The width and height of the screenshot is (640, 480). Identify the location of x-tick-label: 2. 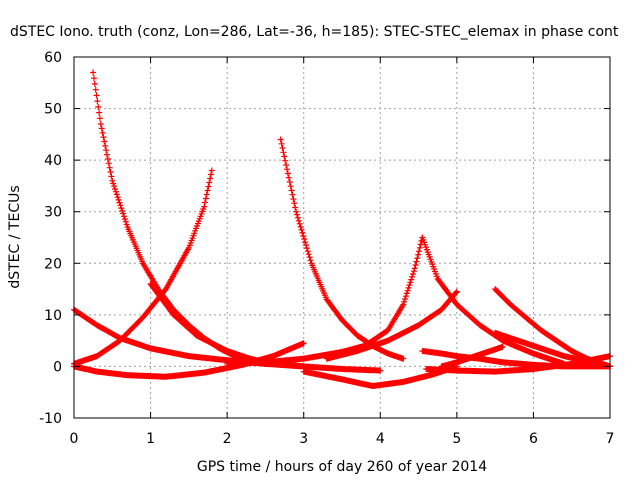
(227, 439).